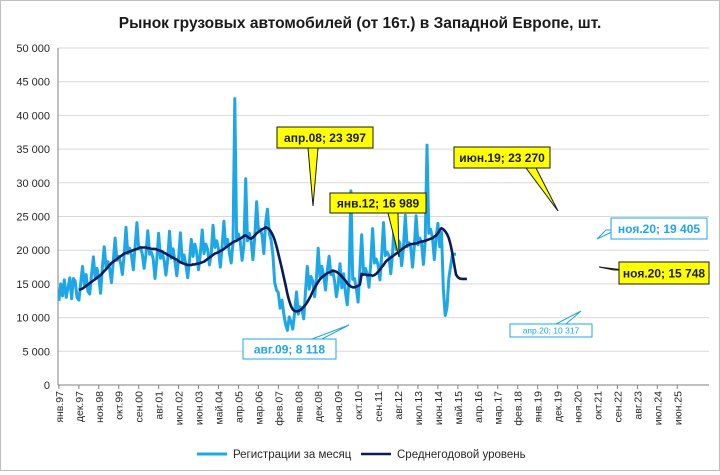  I want to click on series-annual-average, so click(272, 269).